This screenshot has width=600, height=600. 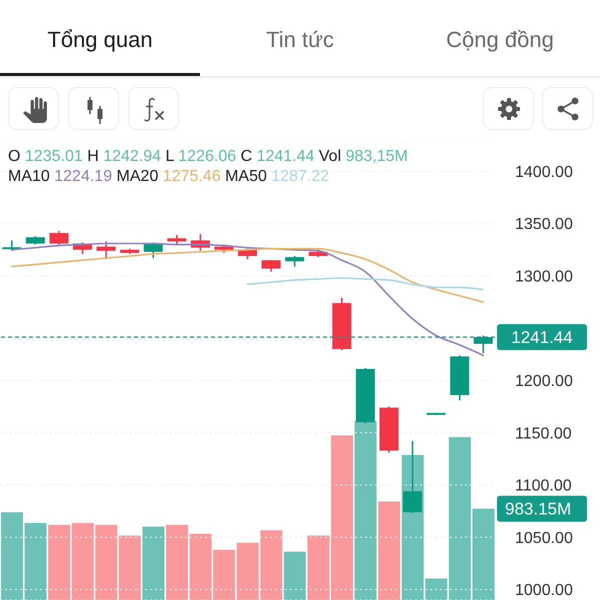 What do you see at coordinates (544, 591) in the screenshot?
I see `y-tick-label: 1000.00` at bounding box center [544, 591].